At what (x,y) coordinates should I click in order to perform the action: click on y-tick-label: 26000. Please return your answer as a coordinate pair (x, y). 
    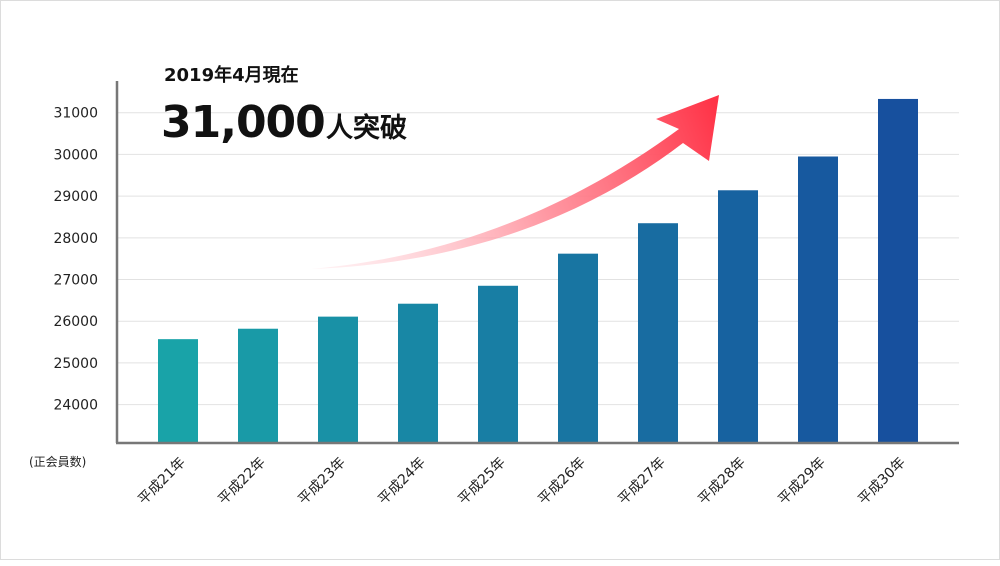
    Looking at the image, I should click on (75, 322).